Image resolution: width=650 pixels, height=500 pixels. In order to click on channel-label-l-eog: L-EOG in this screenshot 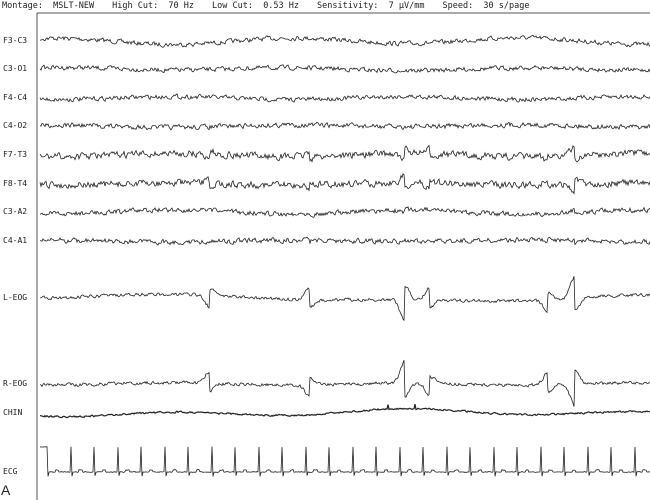, I will do `click(15, 297)`.